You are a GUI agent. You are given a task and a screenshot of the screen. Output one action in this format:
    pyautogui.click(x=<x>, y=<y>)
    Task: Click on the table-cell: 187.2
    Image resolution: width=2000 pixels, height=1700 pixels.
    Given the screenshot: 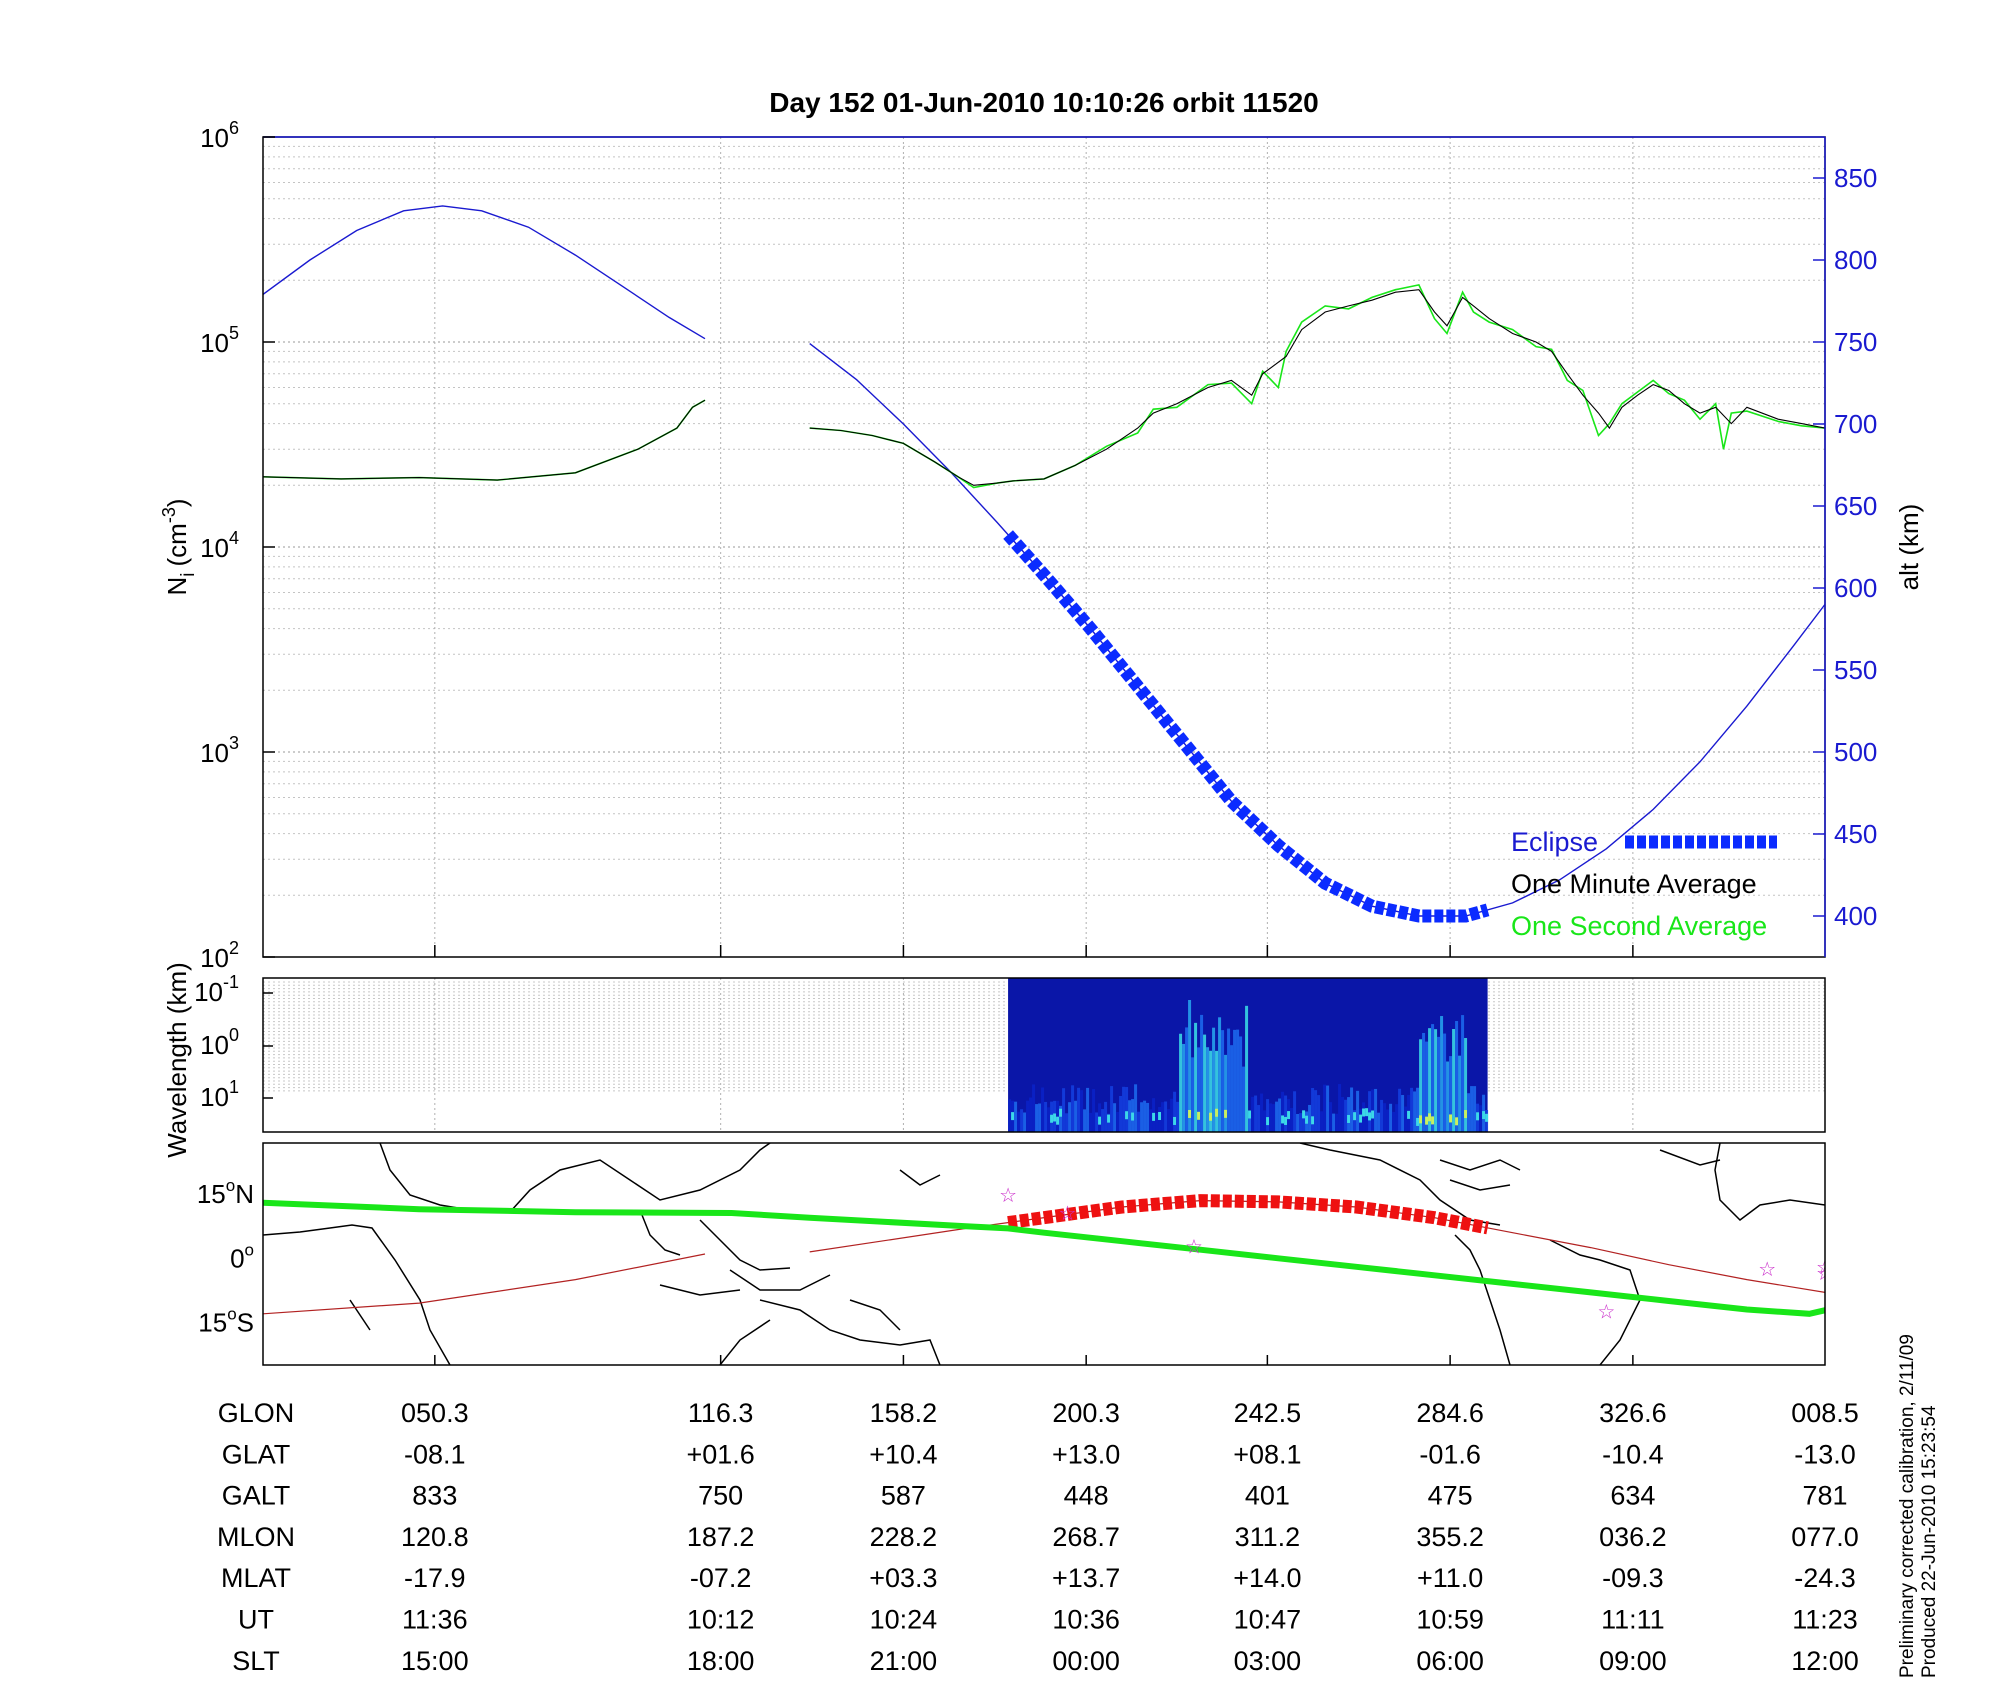 What is the action you would take?
    pyautogui.click(x=721, y=1537)
    